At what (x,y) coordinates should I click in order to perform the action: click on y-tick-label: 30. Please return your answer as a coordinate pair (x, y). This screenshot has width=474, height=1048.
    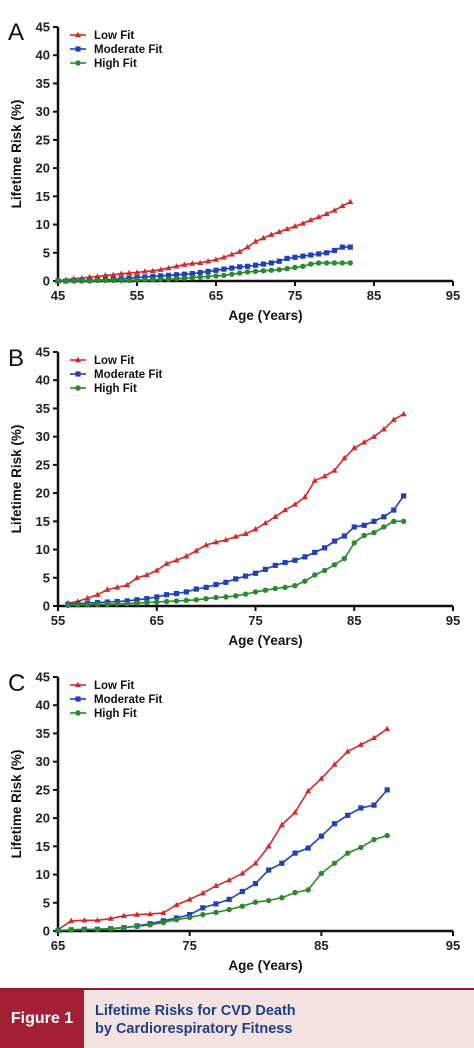
    Looking at the image, I should click on (43, 436).